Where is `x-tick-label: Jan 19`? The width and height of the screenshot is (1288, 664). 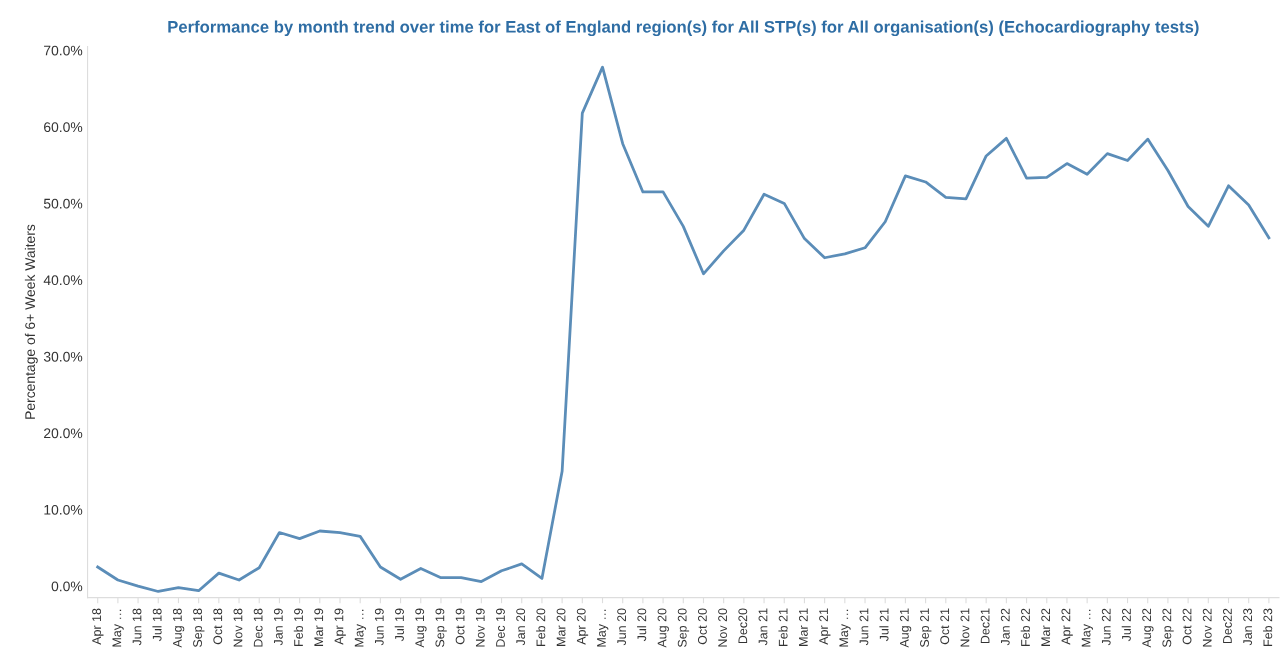 x-tick-label: Jan 19 is located at coordinates (278, 627).